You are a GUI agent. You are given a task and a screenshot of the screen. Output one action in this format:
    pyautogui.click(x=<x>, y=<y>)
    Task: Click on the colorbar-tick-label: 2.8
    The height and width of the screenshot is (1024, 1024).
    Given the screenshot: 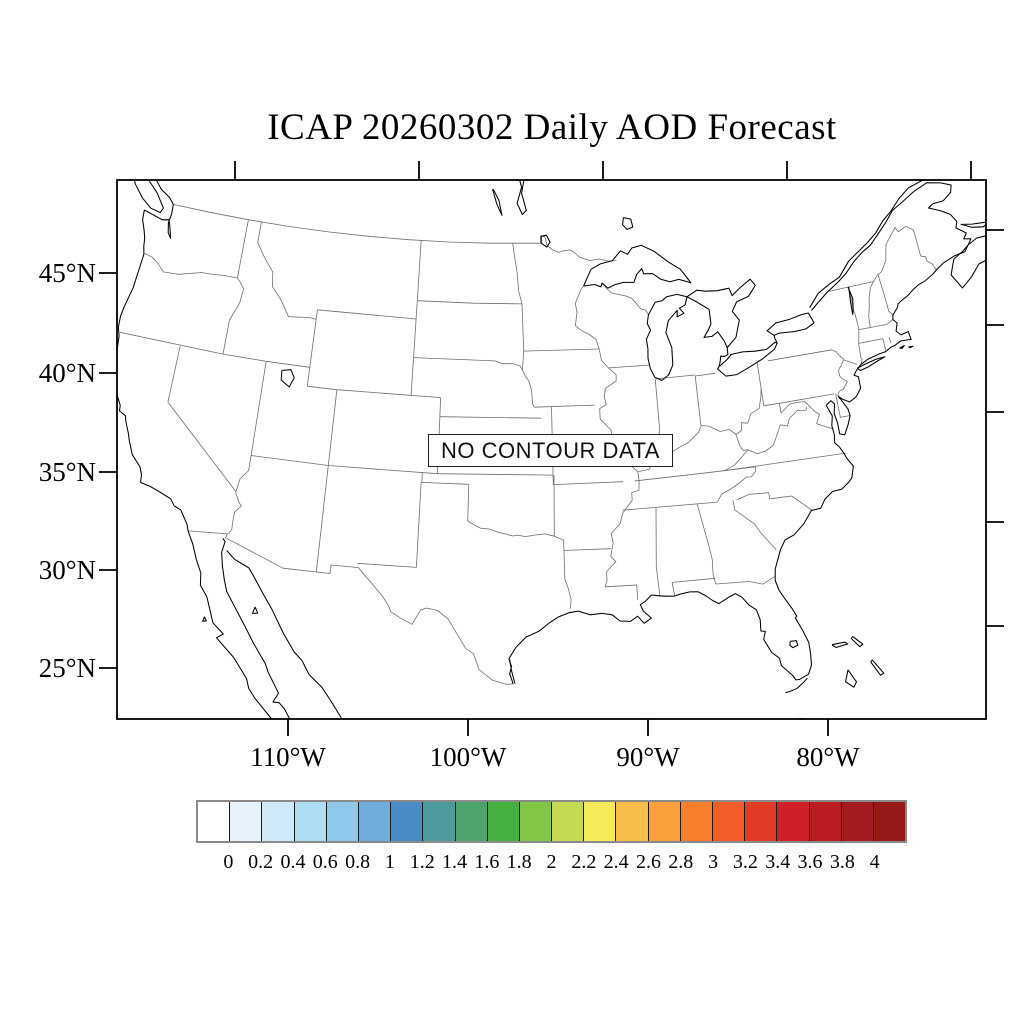 What is the action you would take?
    pyautogui.click(x=681, y=862)
    